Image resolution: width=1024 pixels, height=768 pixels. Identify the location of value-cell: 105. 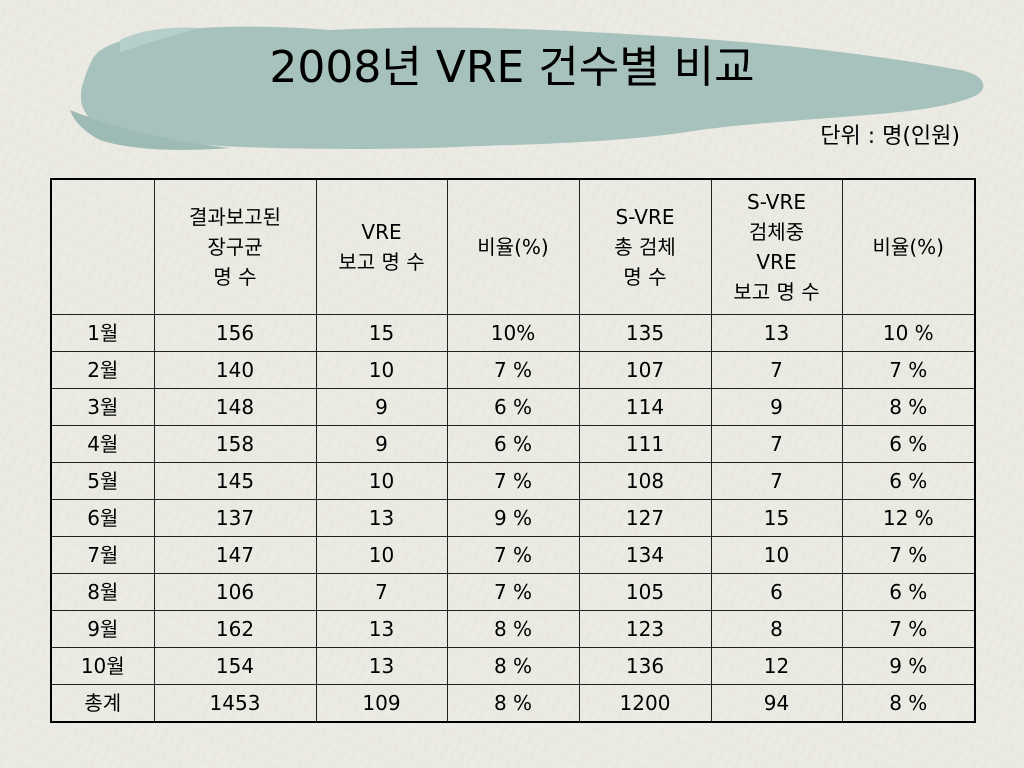
(645, 592).